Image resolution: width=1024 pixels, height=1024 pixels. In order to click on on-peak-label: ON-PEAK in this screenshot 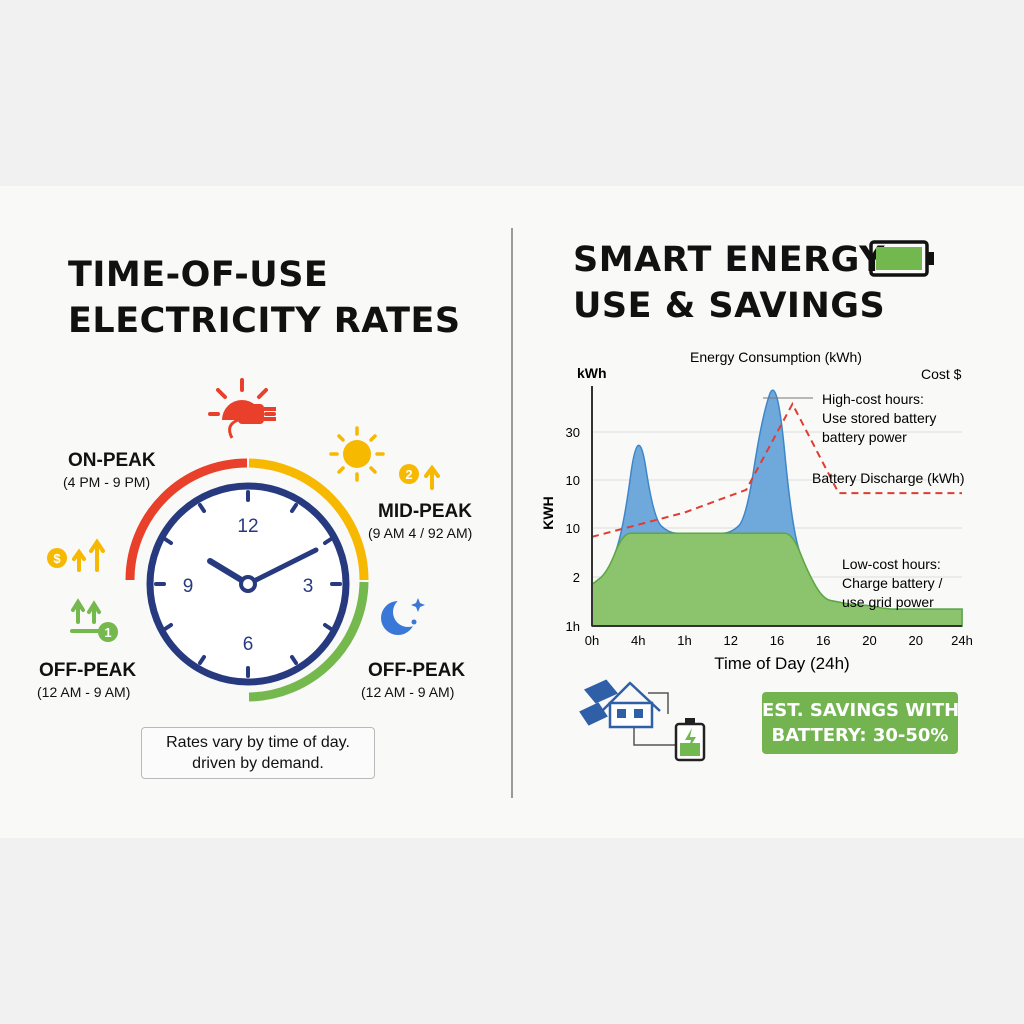, I will do `click(112, 460)`.